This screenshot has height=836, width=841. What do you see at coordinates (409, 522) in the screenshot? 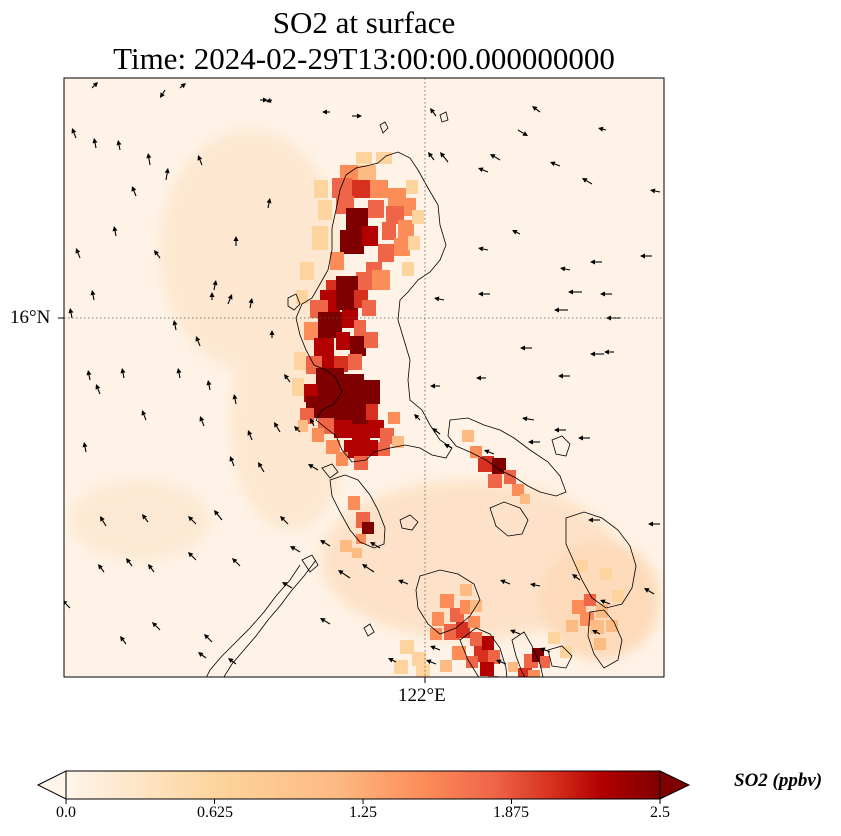
I see `coastline-marinduque` at bounding box center [409, 522].